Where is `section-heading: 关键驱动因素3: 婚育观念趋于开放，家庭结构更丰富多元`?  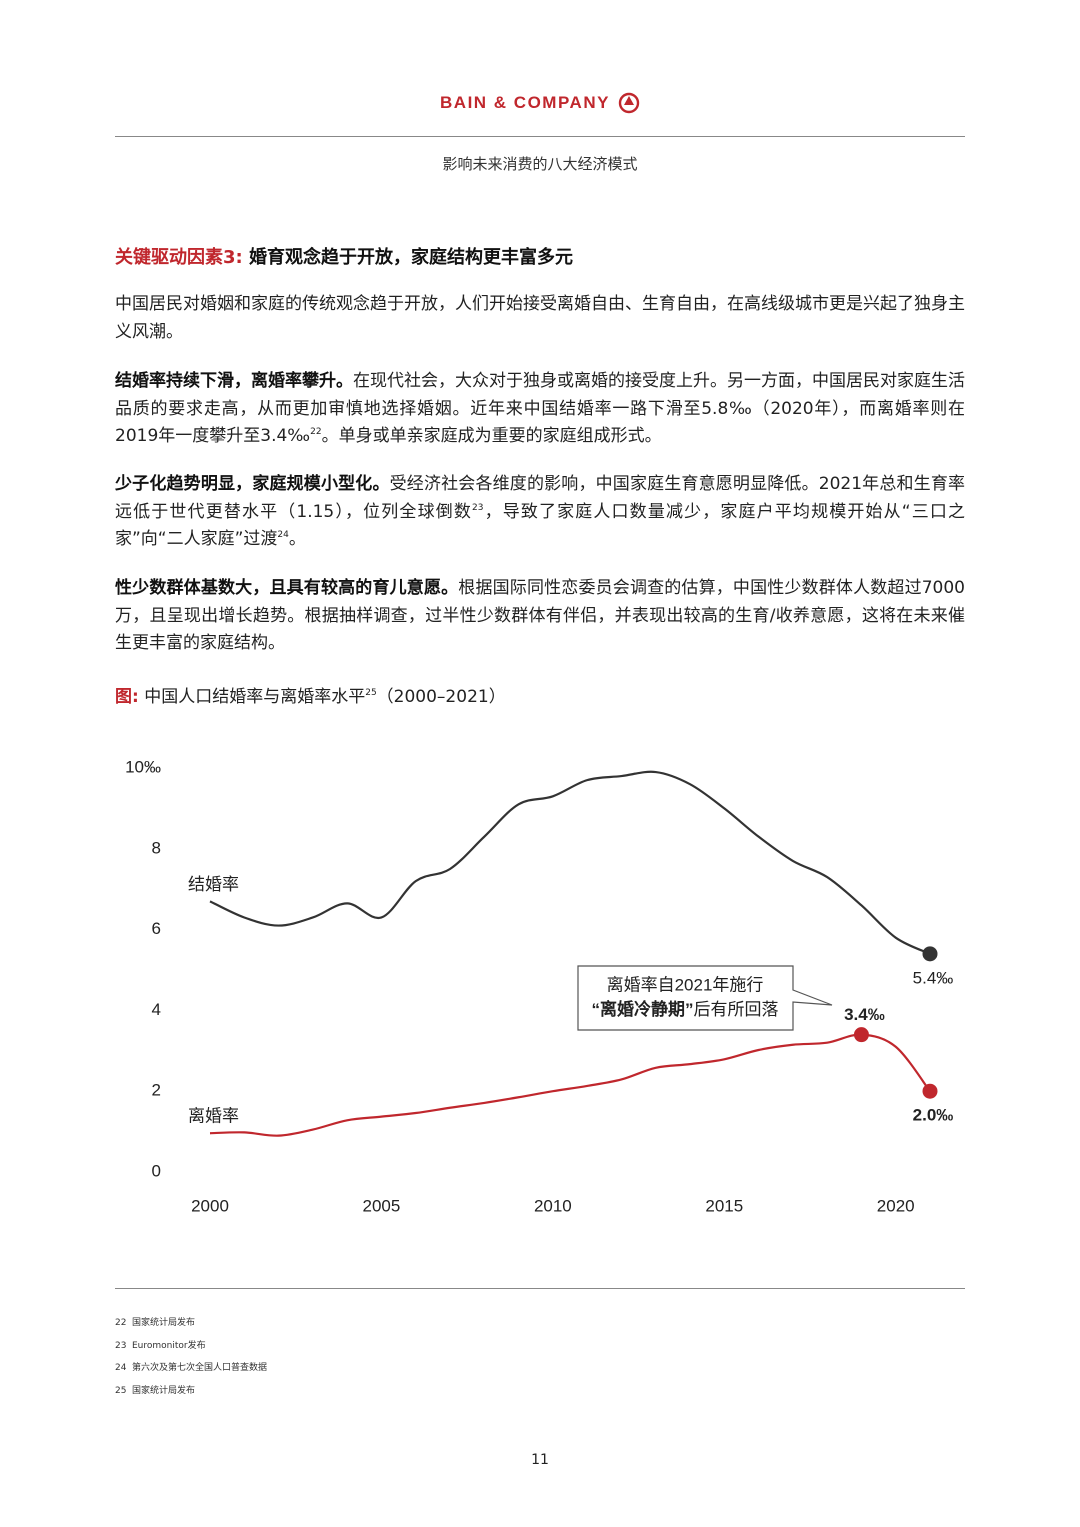 section-heading: 关键驱动因素3: 婚育观念趋于开放，家庭结构更丰富多元 is located at coordinates (344, 256).